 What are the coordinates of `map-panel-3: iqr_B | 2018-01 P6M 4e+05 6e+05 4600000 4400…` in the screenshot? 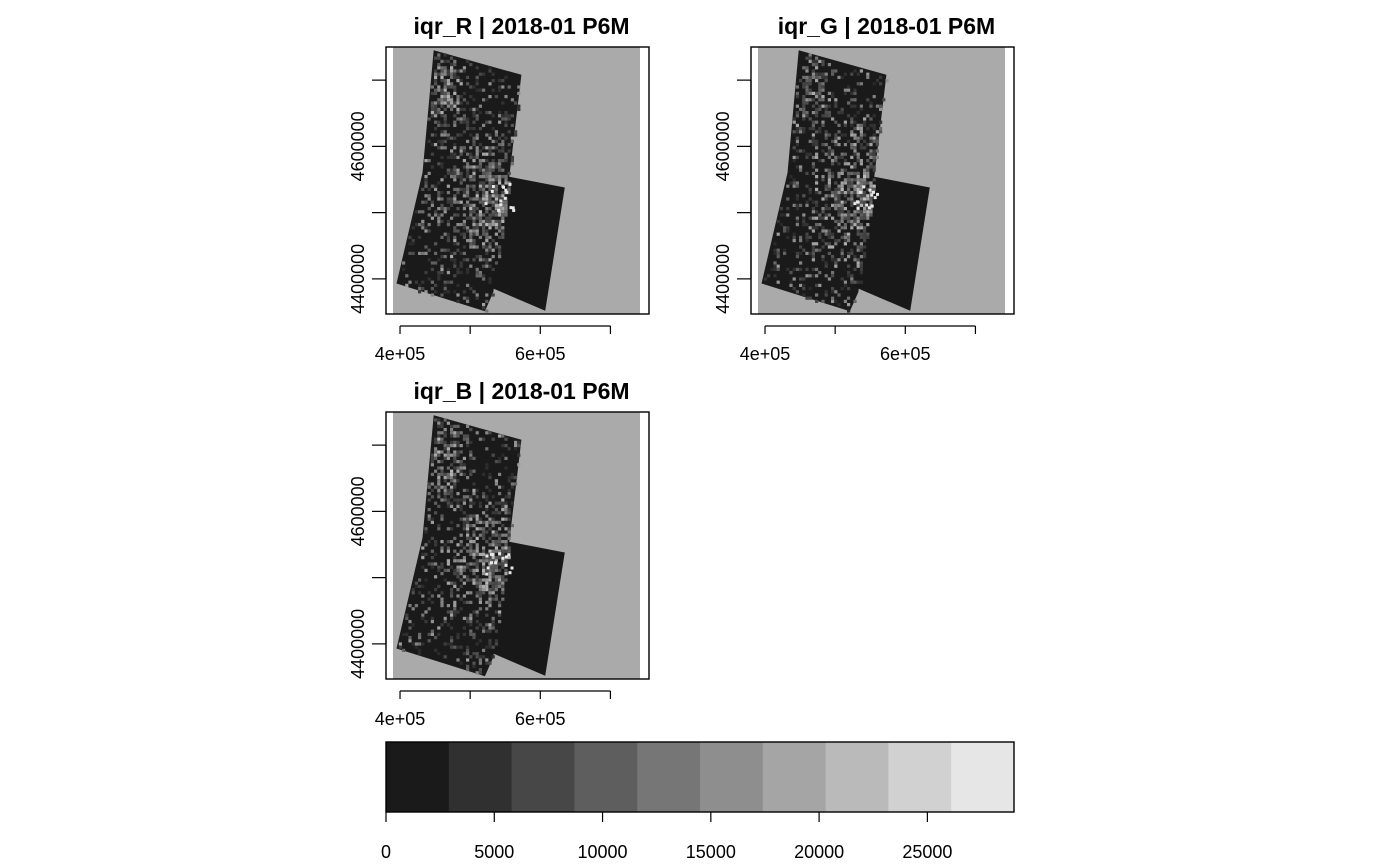 It's located at (499, 553).